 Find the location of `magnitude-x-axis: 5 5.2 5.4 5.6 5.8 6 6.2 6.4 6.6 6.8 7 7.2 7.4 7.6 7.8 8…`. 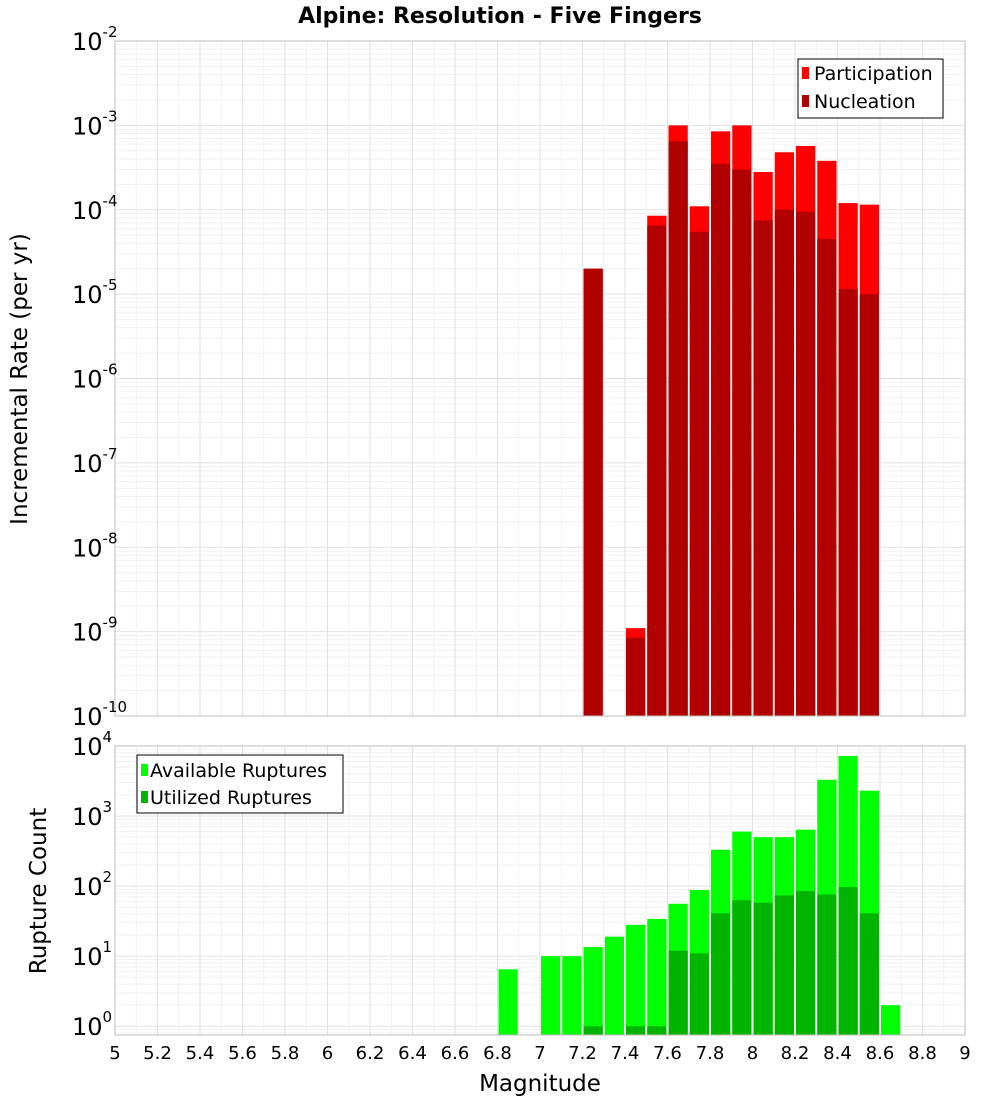

magnitude-x-axis: 5 5.2 5.4 5.6 5.8 6 6.2 6.4 6.6 6.8 7 7.2 7.4 7.6 7.8 8… is located at coordinates (539, 1070).